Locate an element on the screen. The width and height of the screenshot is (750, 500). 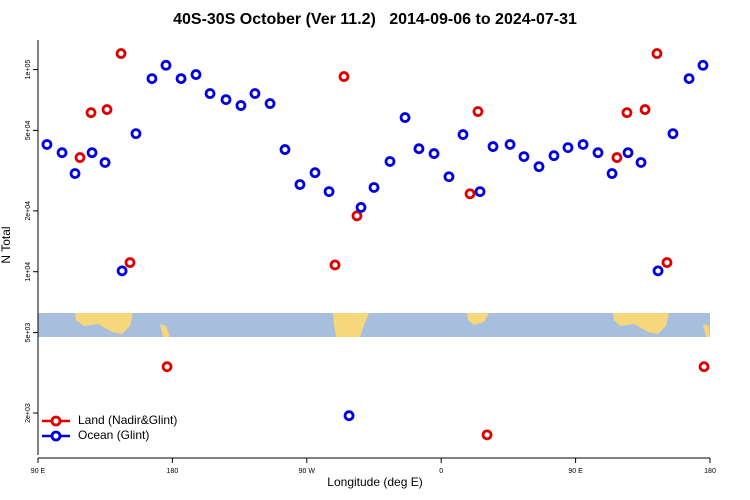
legend-label: Ocean (Glint) is located at coordinates (113, 435).